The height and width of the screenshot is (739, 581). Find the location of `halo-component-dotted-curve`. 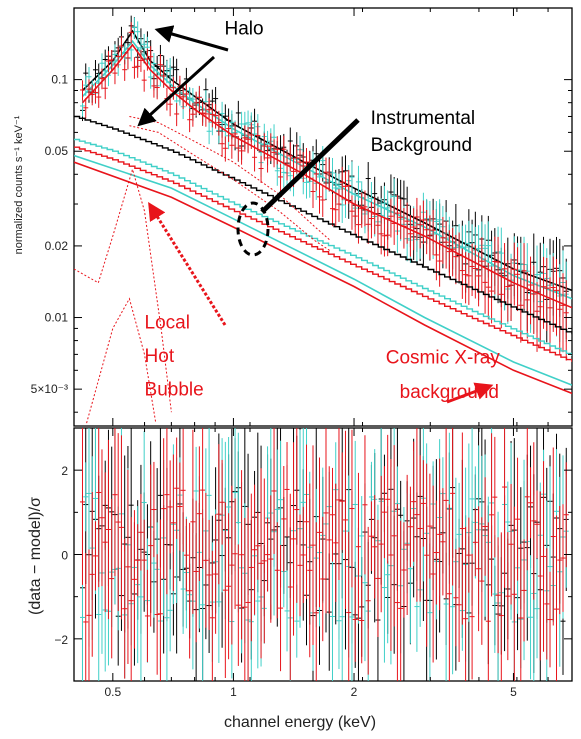

halo-component-dotted-curve is located at coordinates (230, 188).